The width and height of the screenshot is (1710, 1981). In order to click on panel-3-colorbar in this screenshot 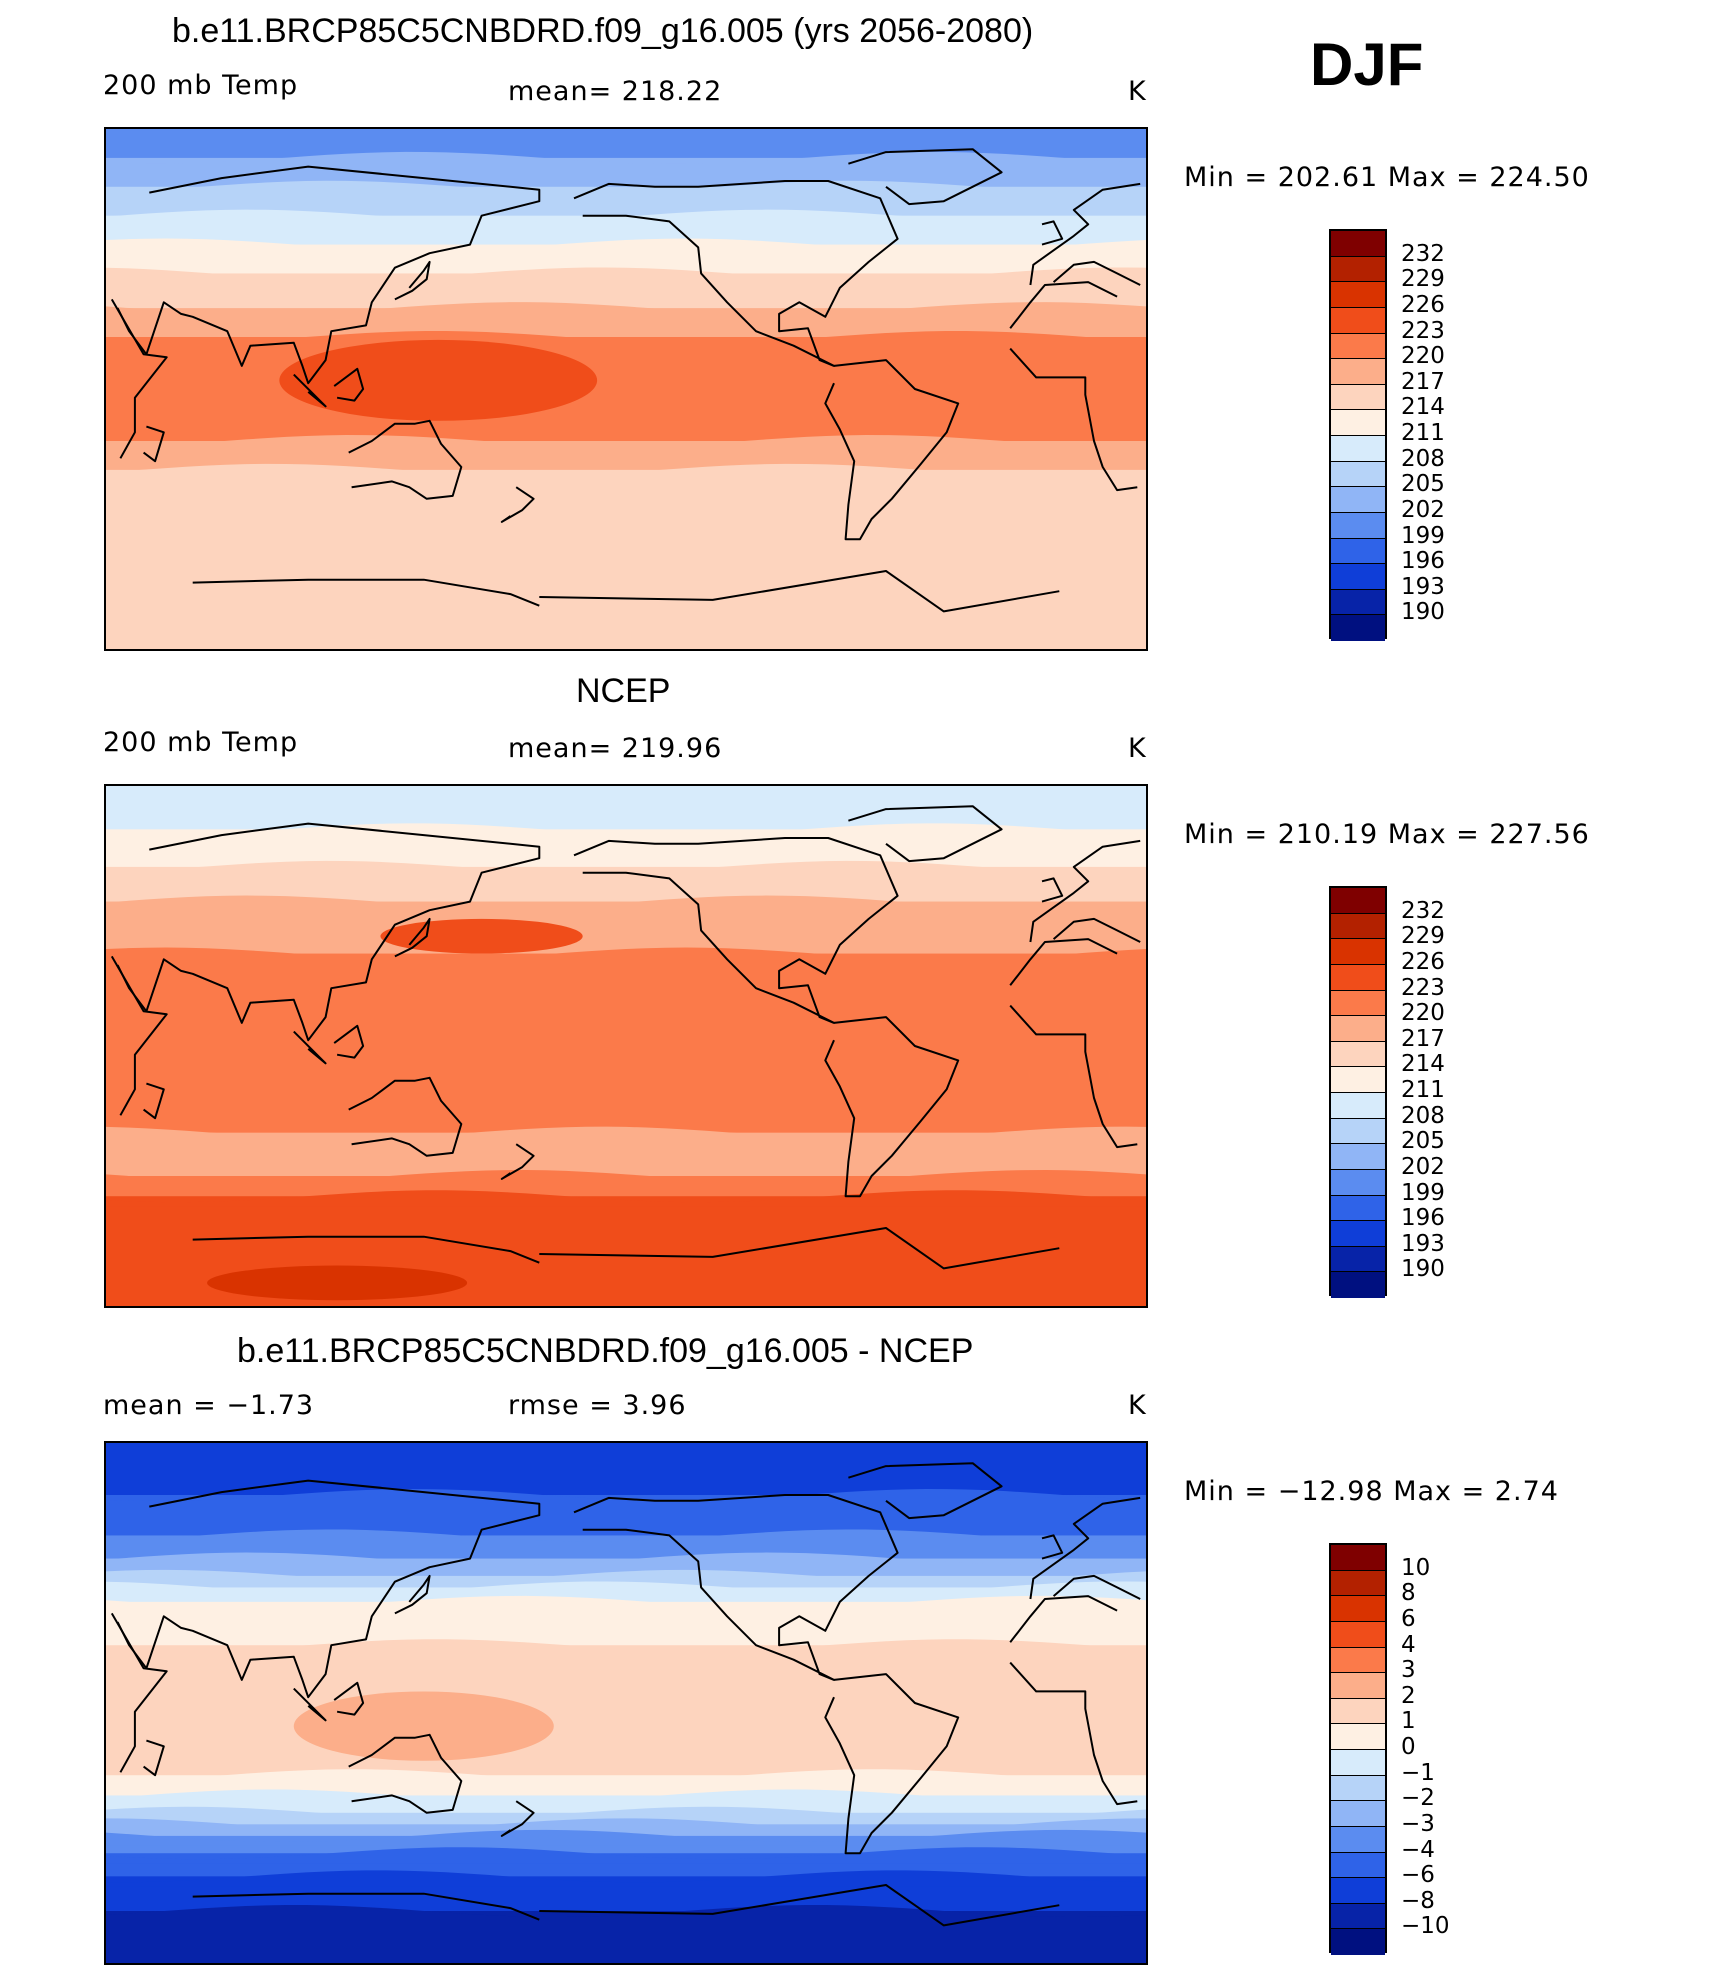, I will do `click(1358, 1749)`.